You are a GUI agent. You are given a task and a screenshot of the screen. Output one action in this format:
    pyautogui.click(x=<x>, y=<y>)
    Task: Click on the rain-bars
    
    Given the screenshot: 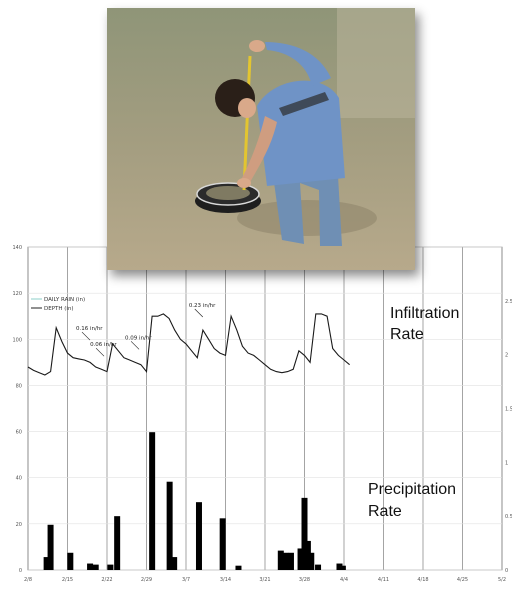 What is the action you would take?
    pyautogui.click(x=194, y=501)
    